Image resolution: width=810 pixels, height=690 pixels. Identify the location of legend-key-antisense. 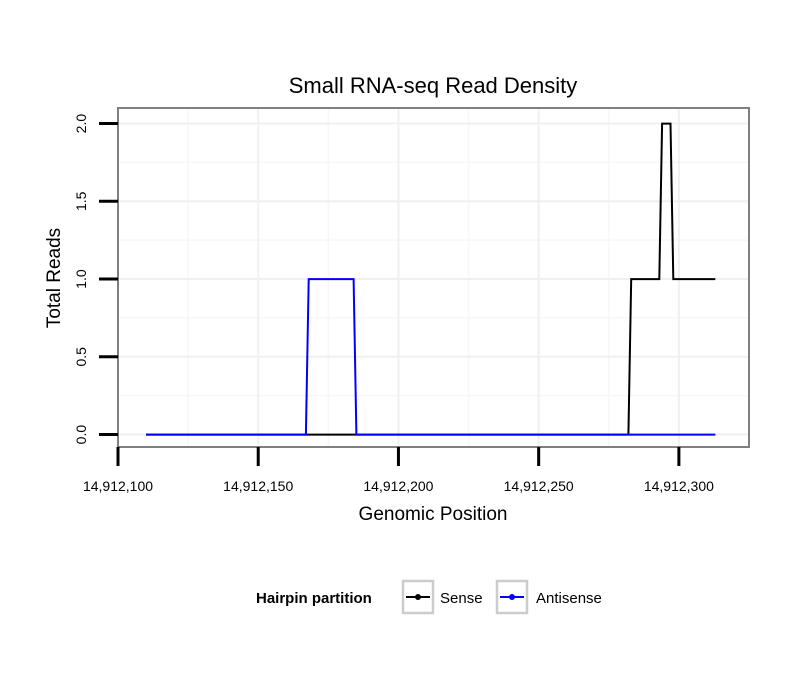
(512, 597).